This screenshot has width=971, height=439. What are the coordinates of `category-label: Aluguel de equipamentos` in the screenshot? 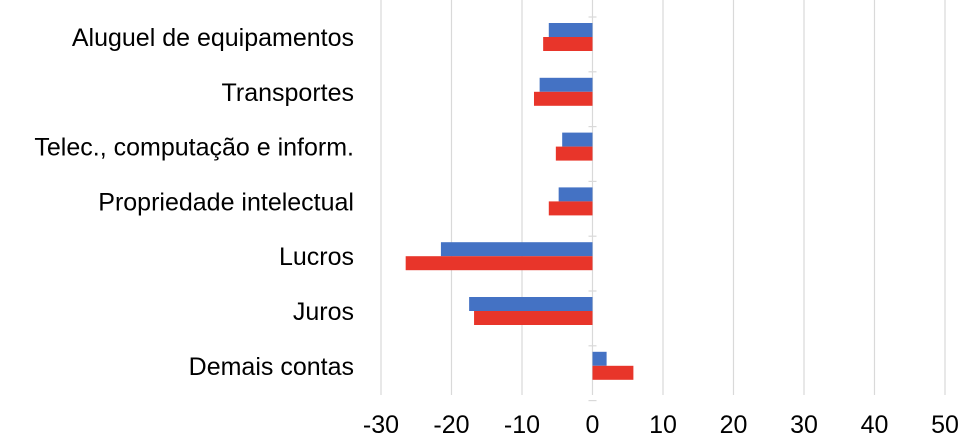 It's located at (213, 38).